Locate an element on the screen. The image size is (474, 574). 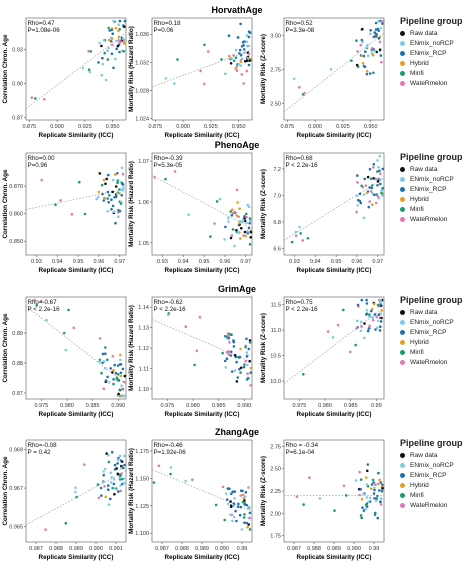
y-tick-label: 0.850 is located at coordinates (16, 242).